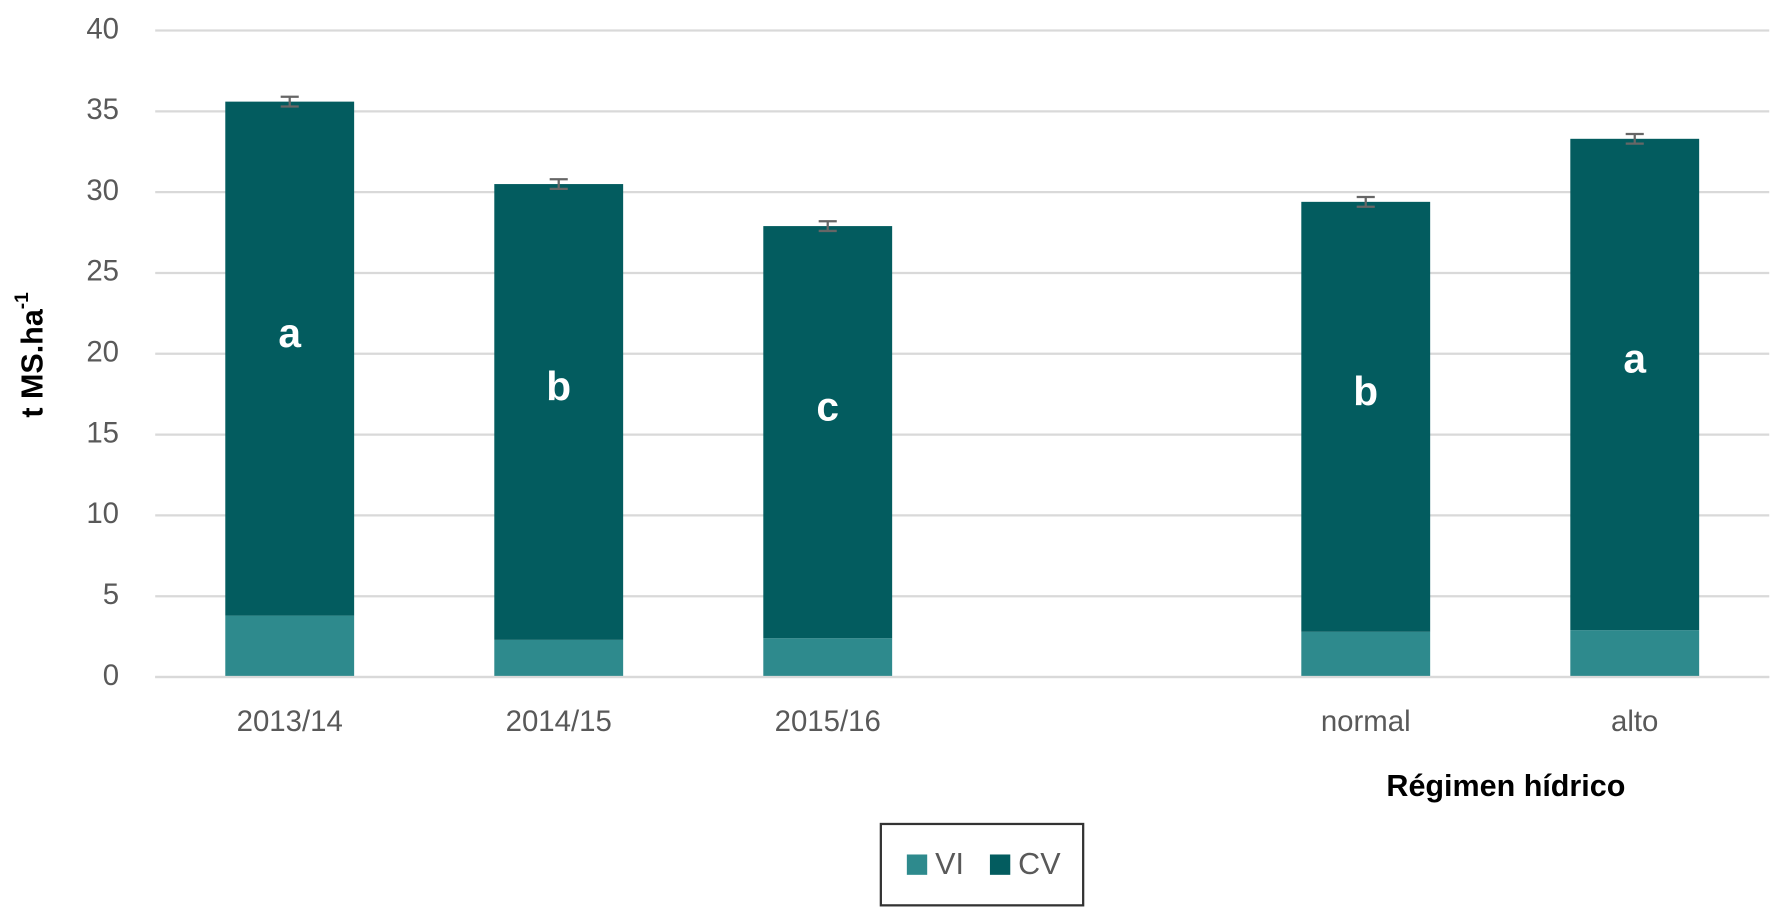 The image size is (1773, 911). I want to click on legend-label: CV, so click(1039, 864).